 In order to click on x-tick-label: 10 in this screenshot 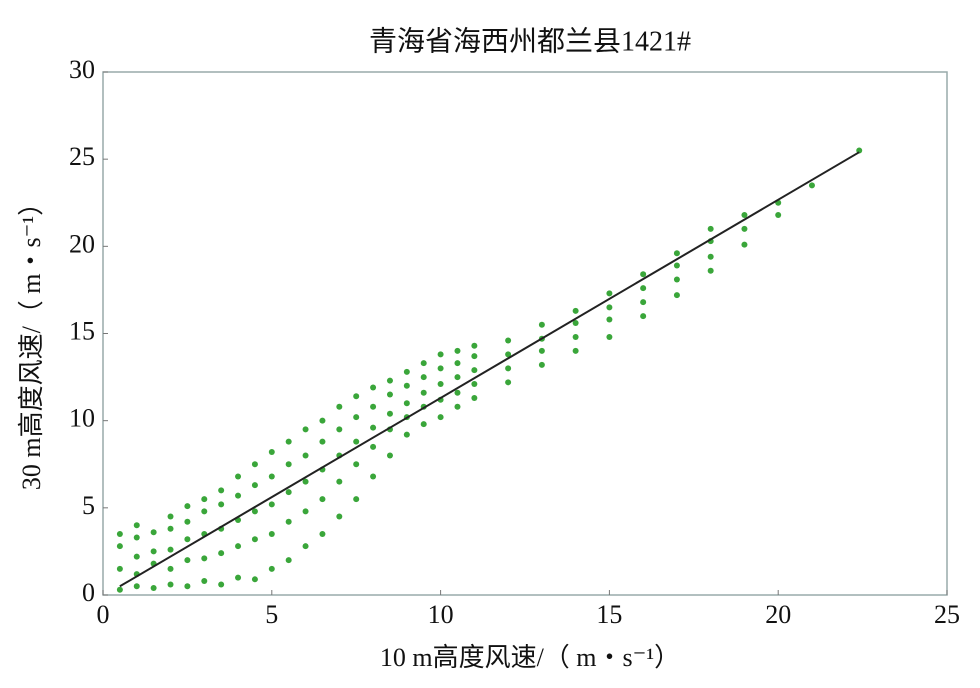, I will do `click(441, 614)`.